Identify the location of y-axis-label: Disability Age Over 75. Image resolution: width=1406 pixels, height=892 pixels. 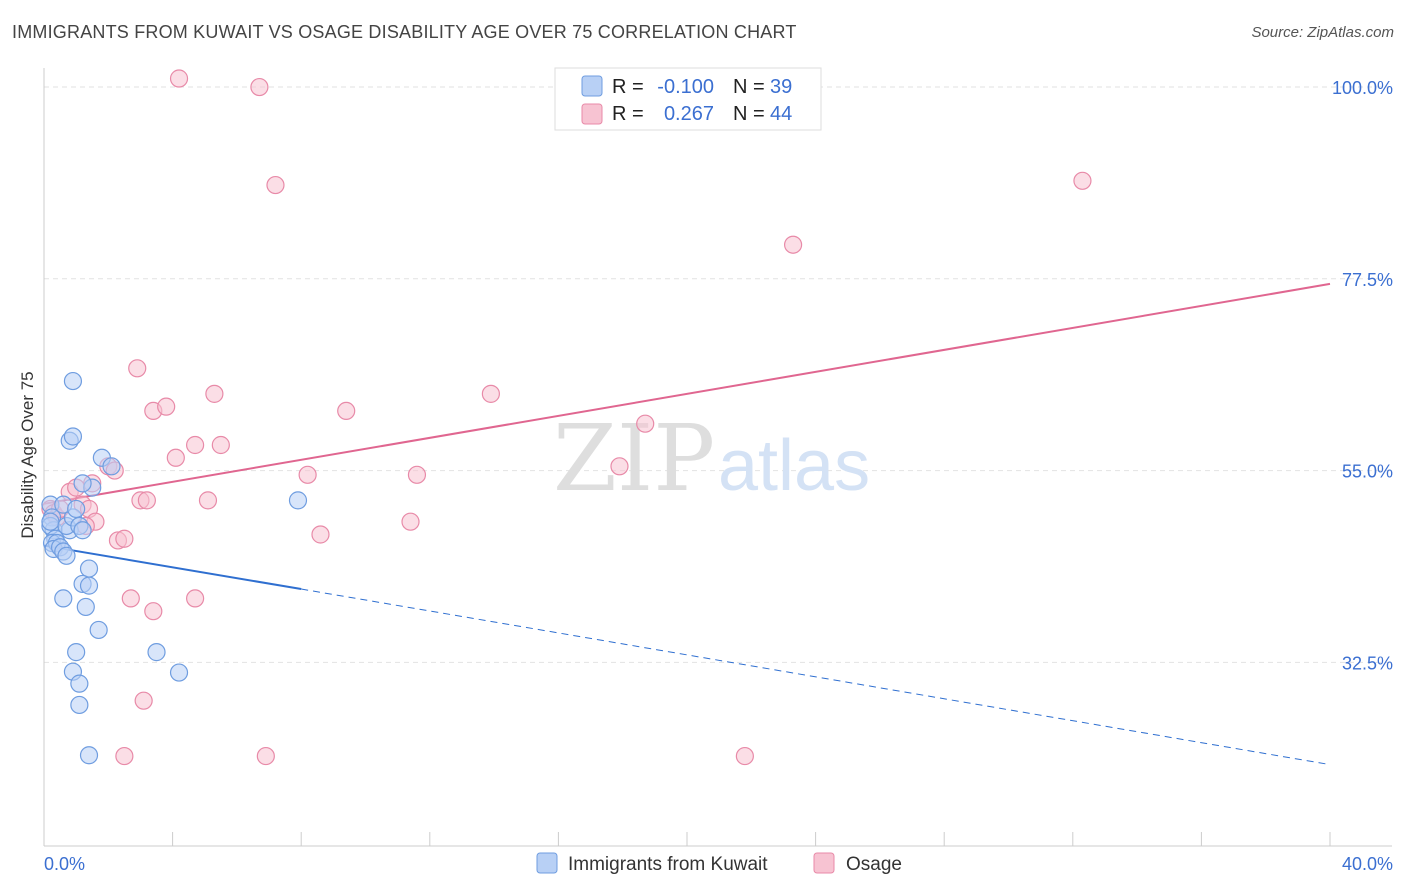
(27, 454).